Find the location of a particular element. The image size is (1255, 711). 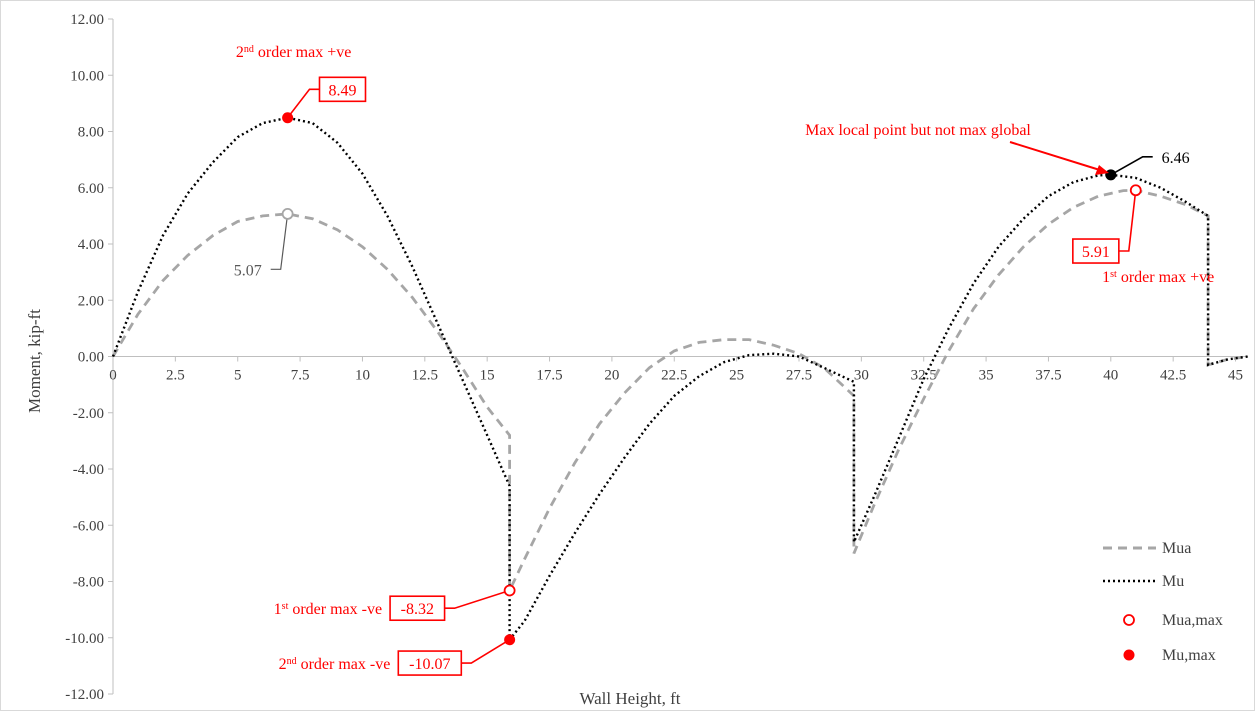

annotation-value: 8.49 is located at coordinates (342, 90).